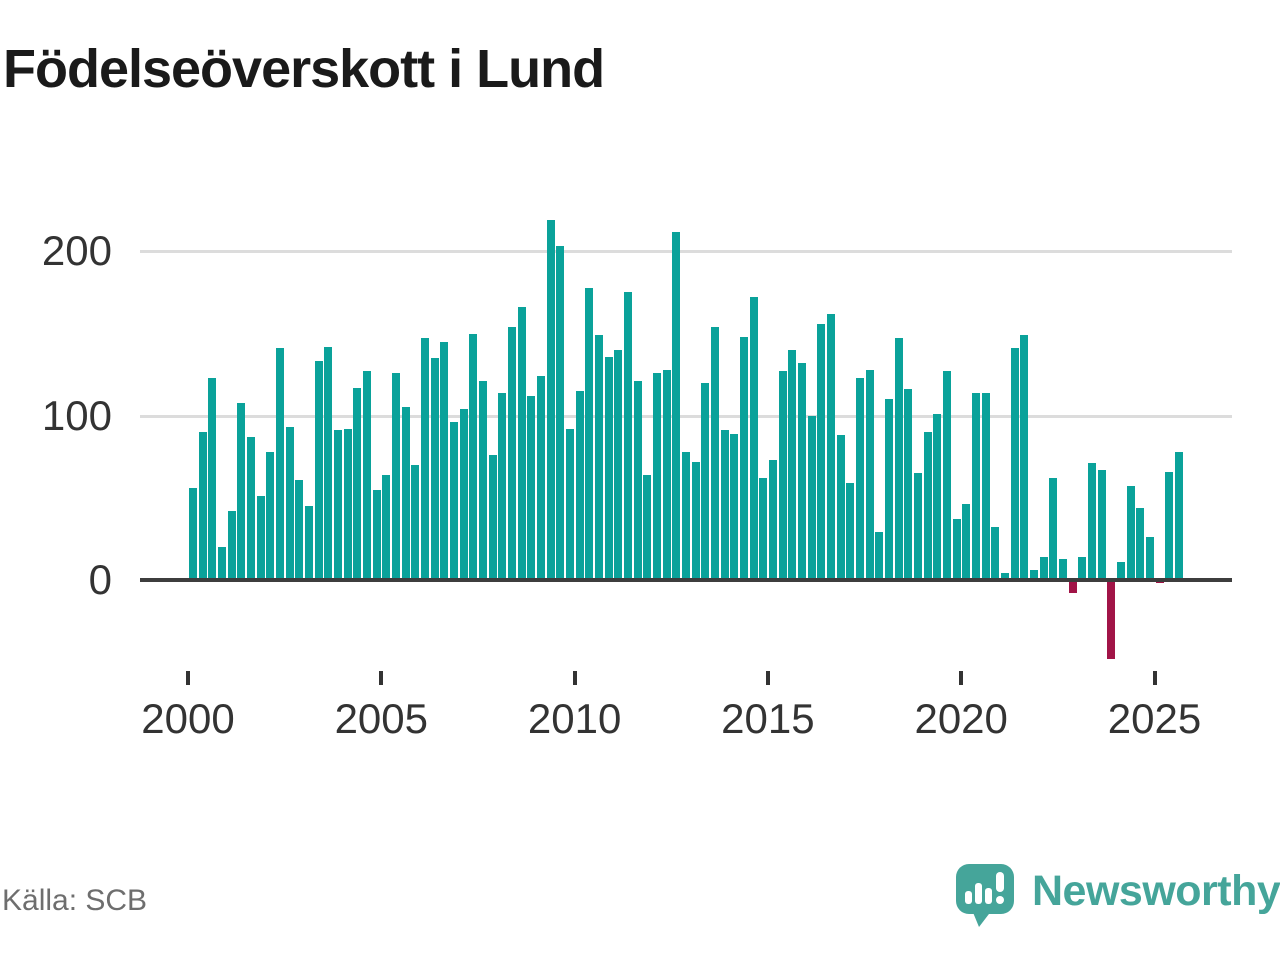 The height and width of the screenshot is (960, 1280). Describe the element at coordinates (100, 579) in the screenshot. I see `y-axis-tick-label: 0` at that location.